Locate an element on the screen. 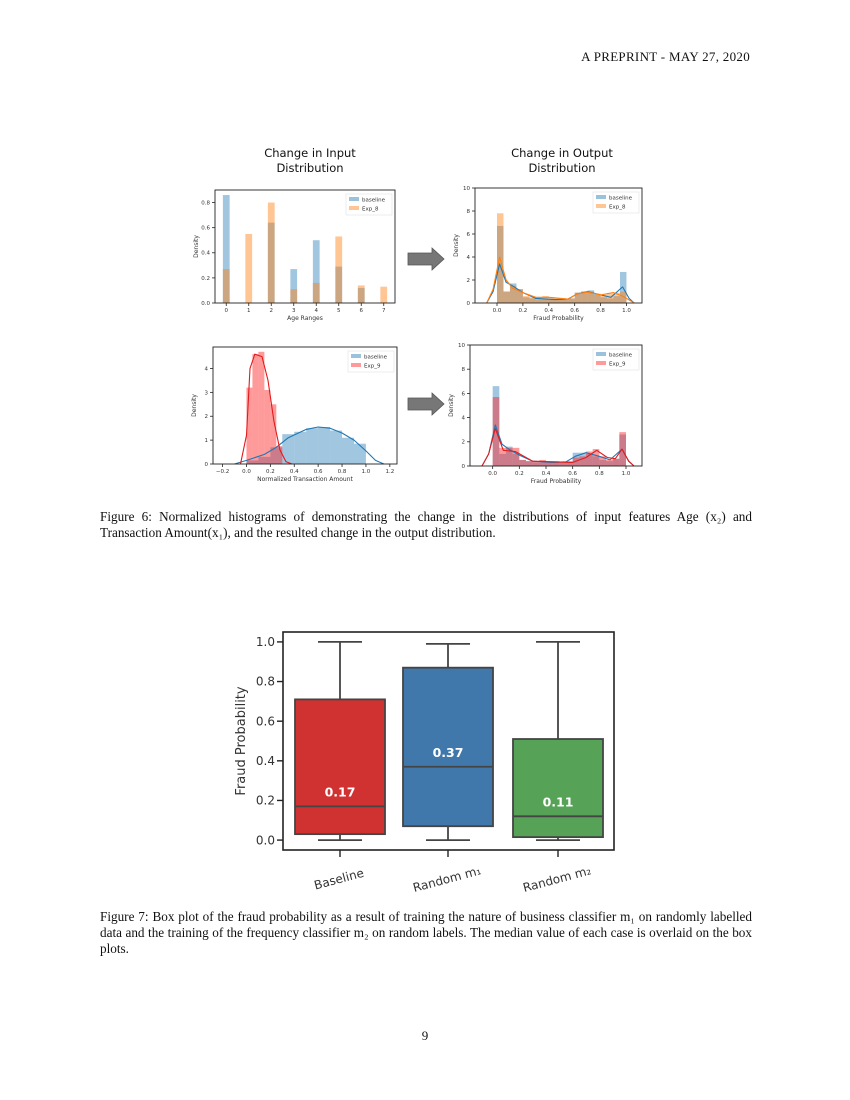 The height and width of the screenshot is (1100, 850). x-tick-label: 0.0 is located at coordinates (497, 311).